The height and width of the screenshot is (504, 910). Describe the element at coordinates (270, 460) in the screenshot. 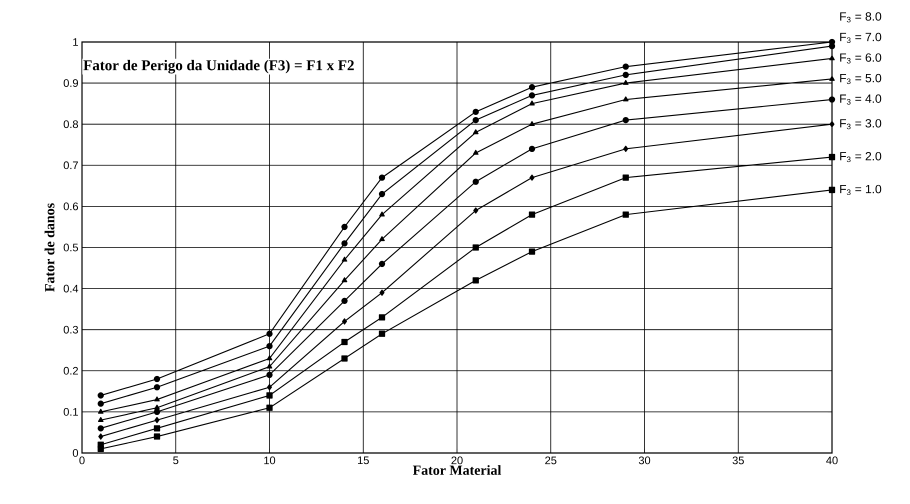

I see `x-tick-label: 10` at that location.